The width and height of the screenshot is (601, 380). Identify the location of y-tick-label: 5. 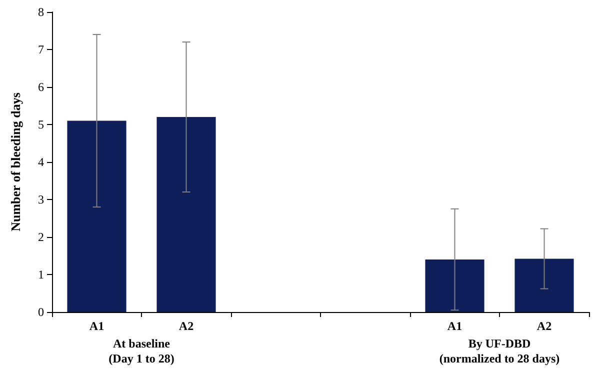
(41, 125).